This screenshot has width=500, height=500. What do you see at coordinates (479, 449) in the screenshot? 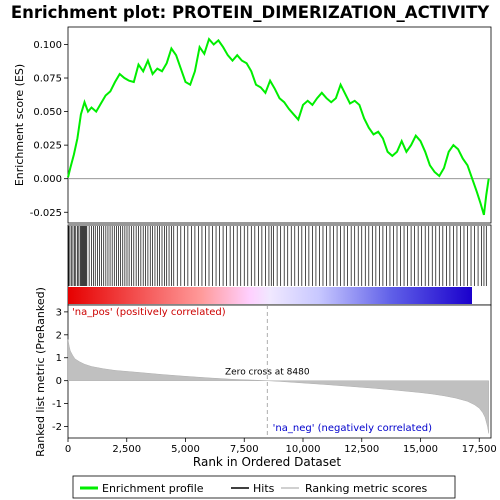
I see `x-tick-label: 17,500` at bounding box center [479, 449].